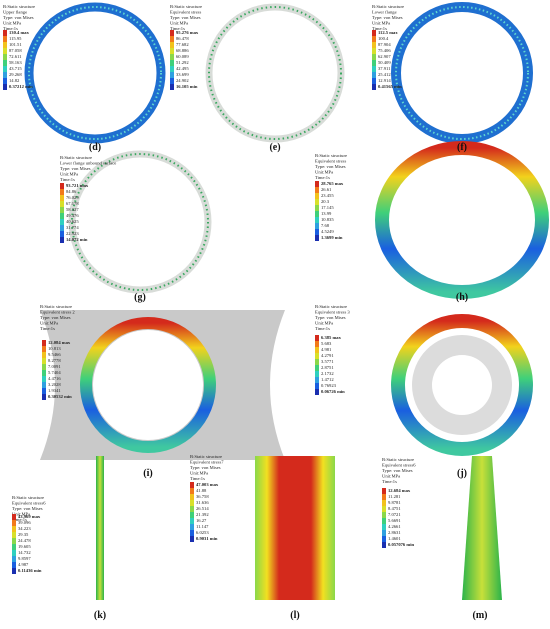 The height and width of the screenshot is (629, 550). I want to click on legend-label: 9.5466, so click(54, 354).